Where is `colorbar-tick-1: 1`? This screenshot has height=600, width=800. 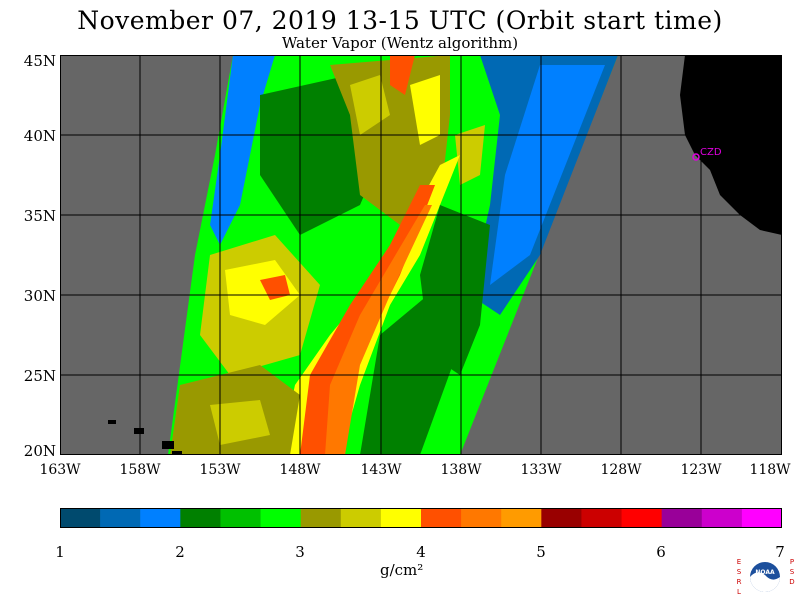 colorbar-tick-1: 1 is located at coordinates (60, 552).